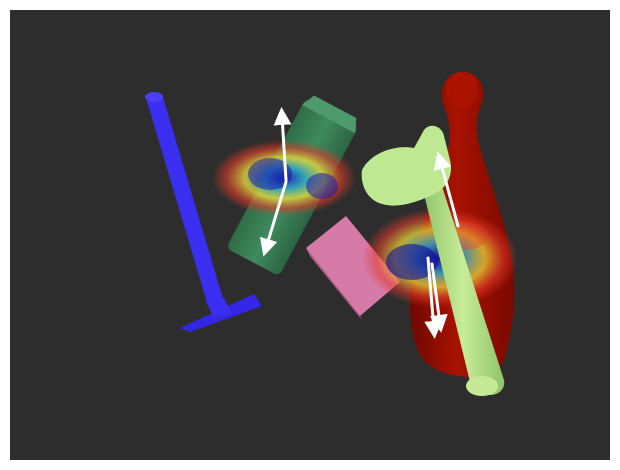  What do you see at coordinates (273, 218) in the screenshot?
I see `arrow-down-left` at bounding box center [273, 218].